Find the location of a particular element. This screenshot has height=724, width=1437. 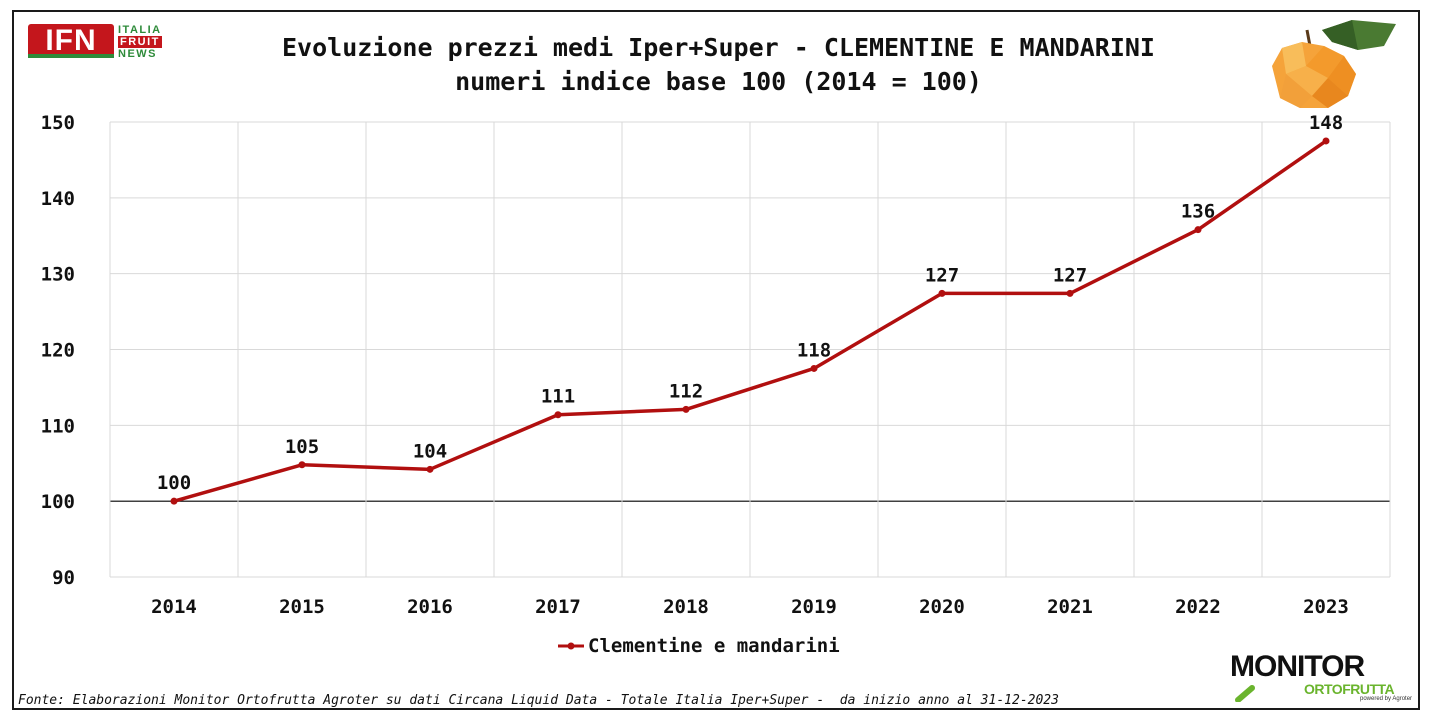

y-tick-label: 100 is located at coordinates (58, 502).